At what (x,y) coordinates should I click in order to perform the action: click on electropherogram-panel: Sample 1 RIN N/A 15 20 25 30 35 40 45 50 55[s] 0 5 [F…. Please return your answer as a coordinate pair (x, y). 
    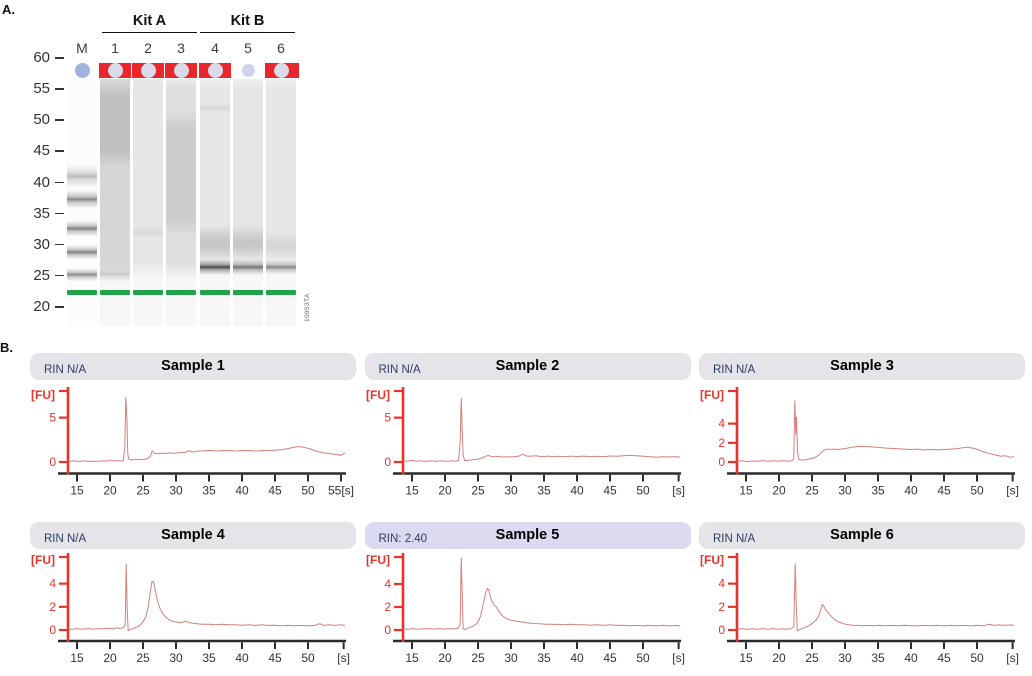
    Looking at the image, I should click on (193, 435).